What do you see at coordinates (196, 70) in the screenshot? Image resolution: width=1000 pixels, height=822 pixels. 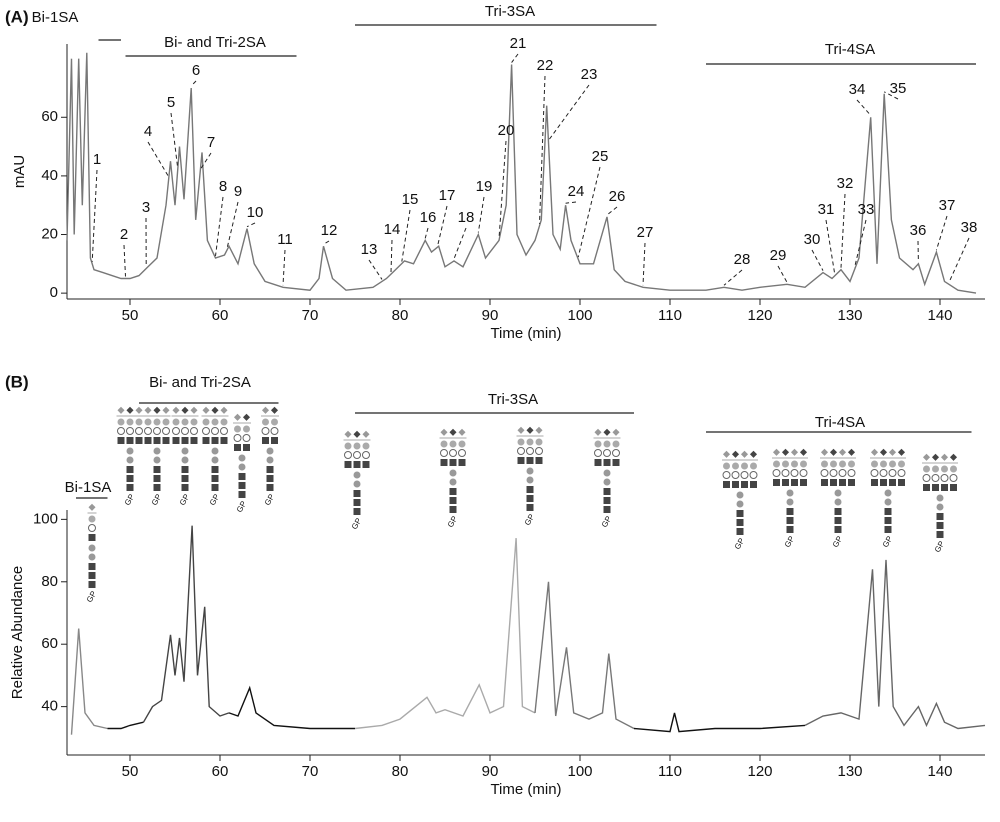 I see `peak-label: 6` at bounding box center [196, 70].